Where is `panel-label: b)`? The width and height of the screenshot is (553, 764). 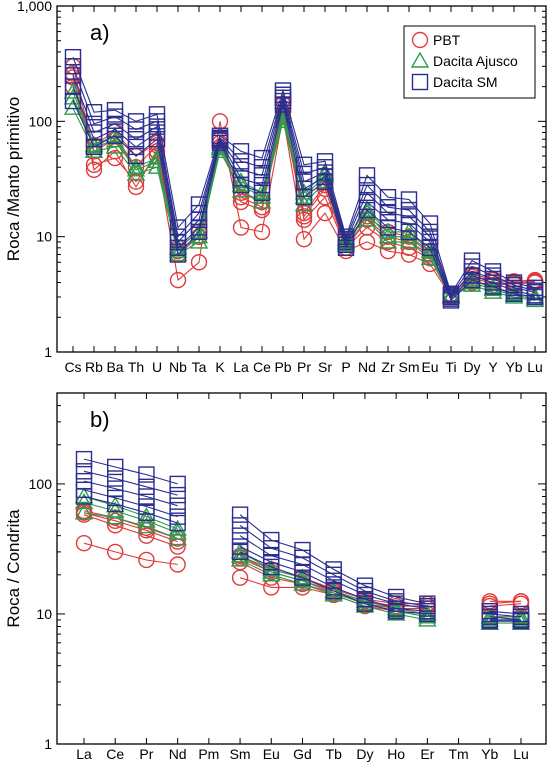 panel-label: b) is located at coordinates (100, 419).